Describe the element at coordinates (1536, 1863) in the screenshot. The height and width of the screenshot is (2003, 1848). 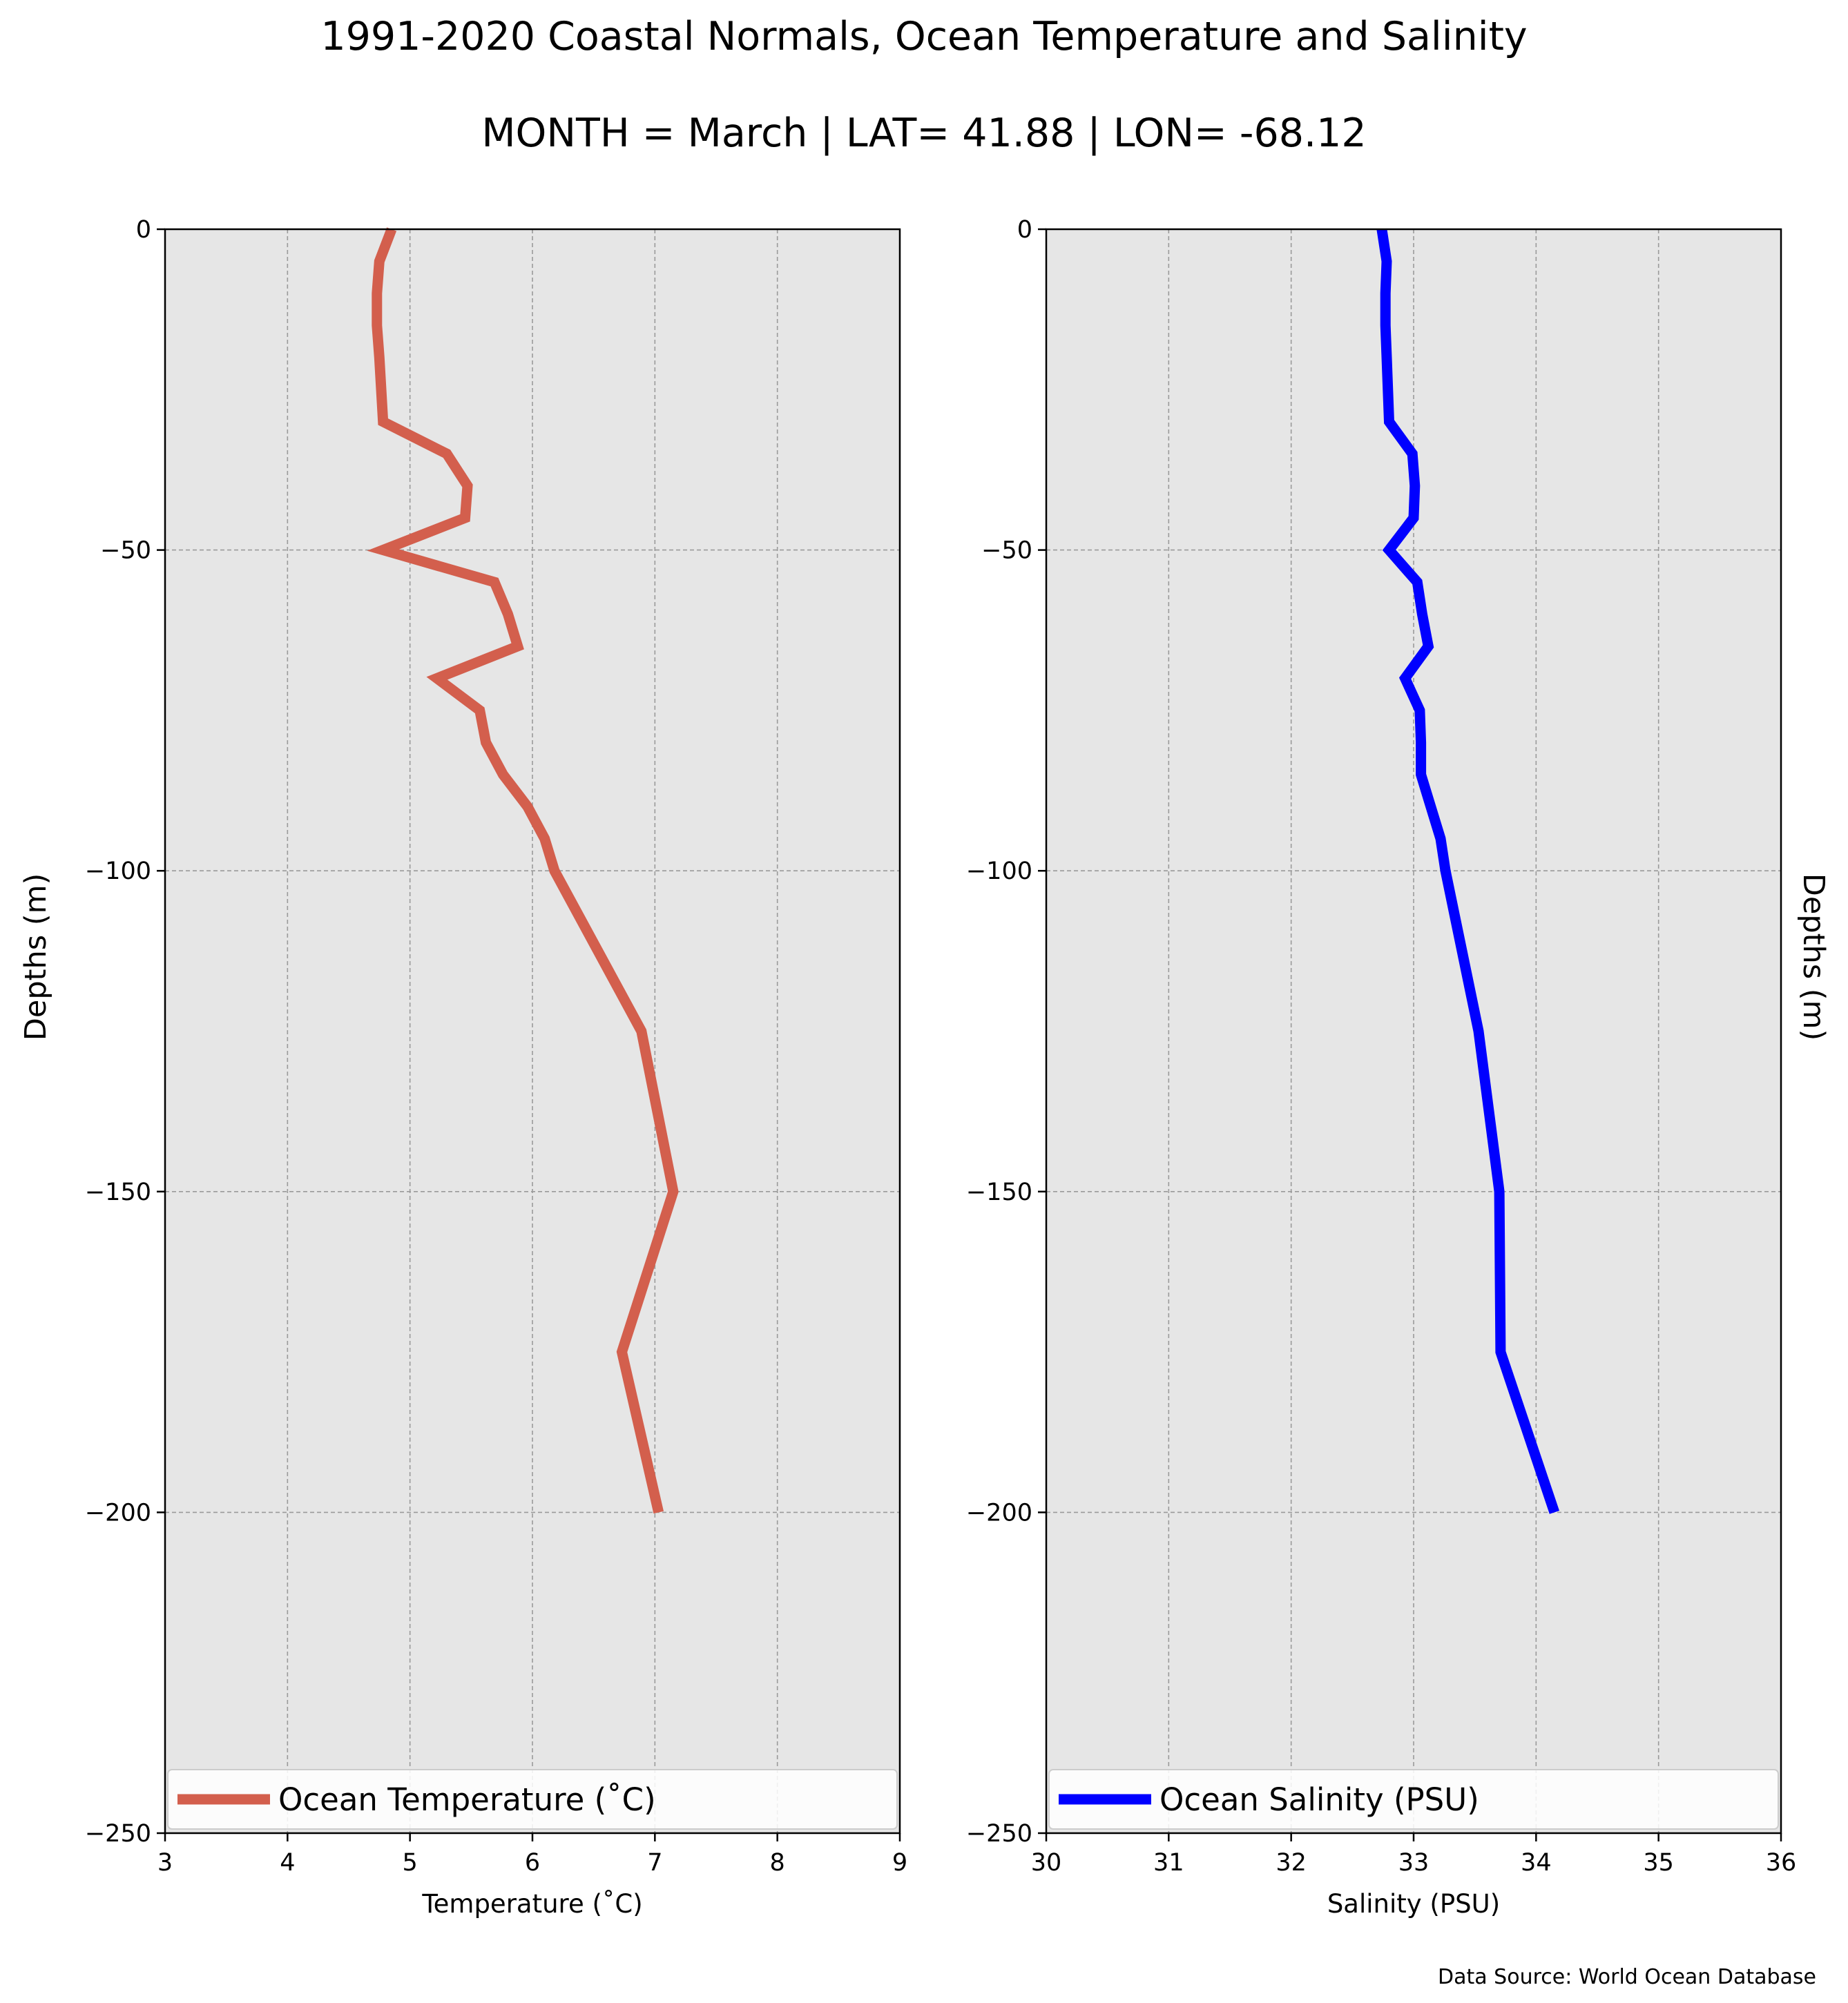
I see `x-tick-label: 34` at that location.